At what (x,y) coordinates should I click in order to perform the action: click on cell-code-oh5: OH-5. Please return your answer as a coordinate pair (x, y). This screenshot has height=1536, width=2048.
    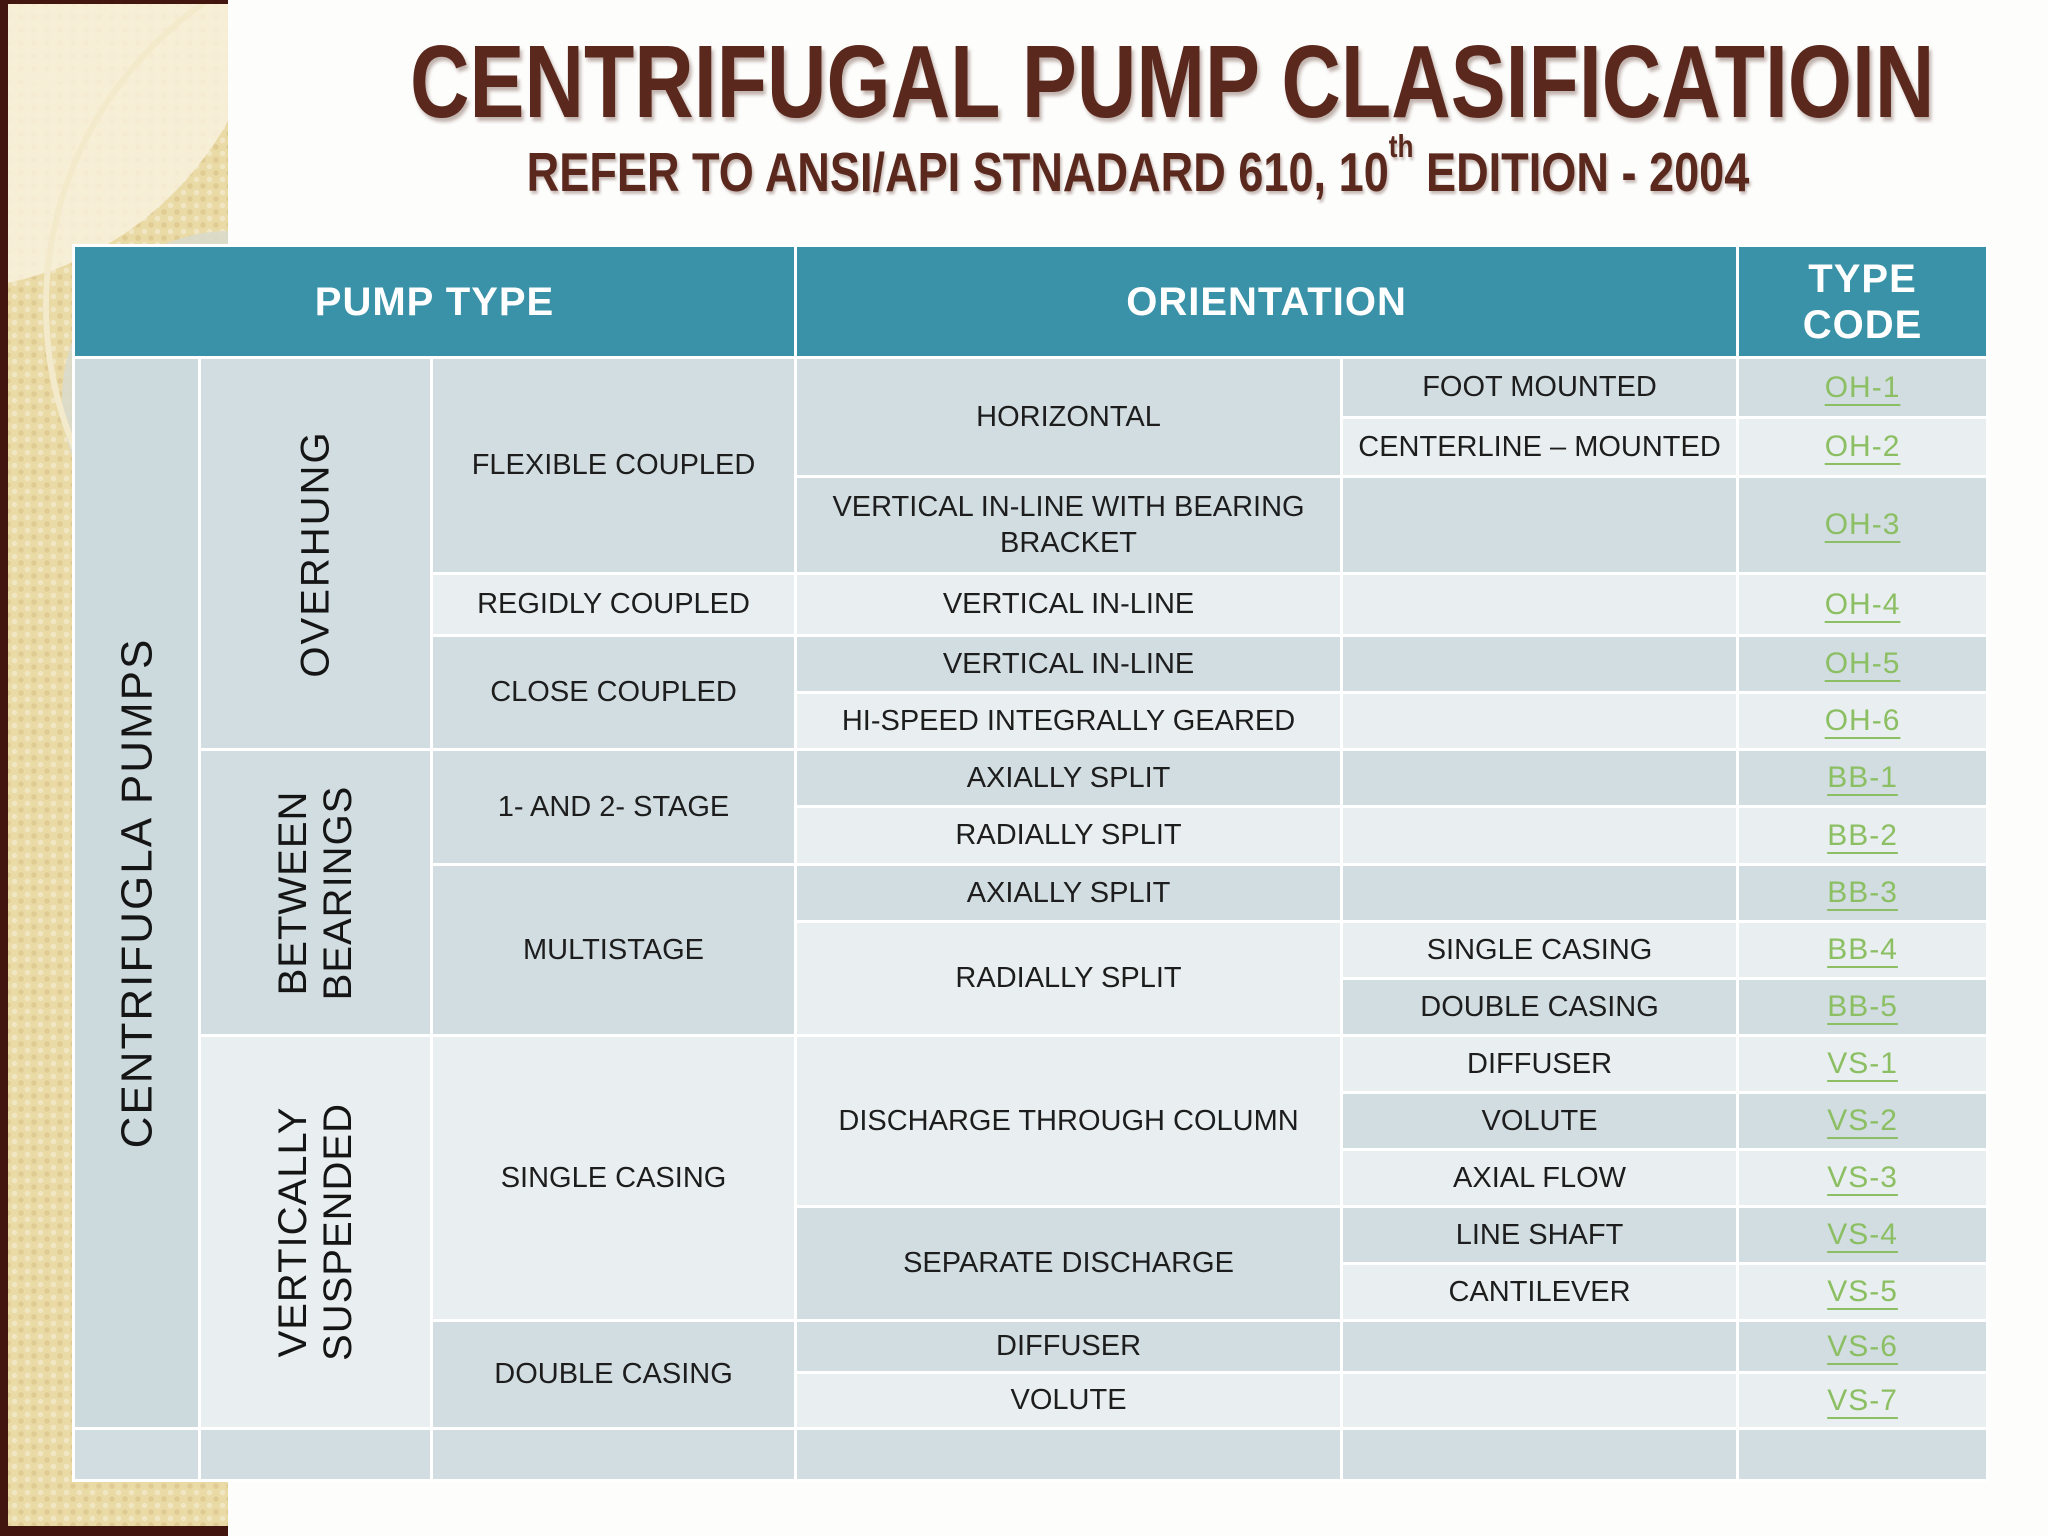
    Looking at the image, I should click on (1863, 664).